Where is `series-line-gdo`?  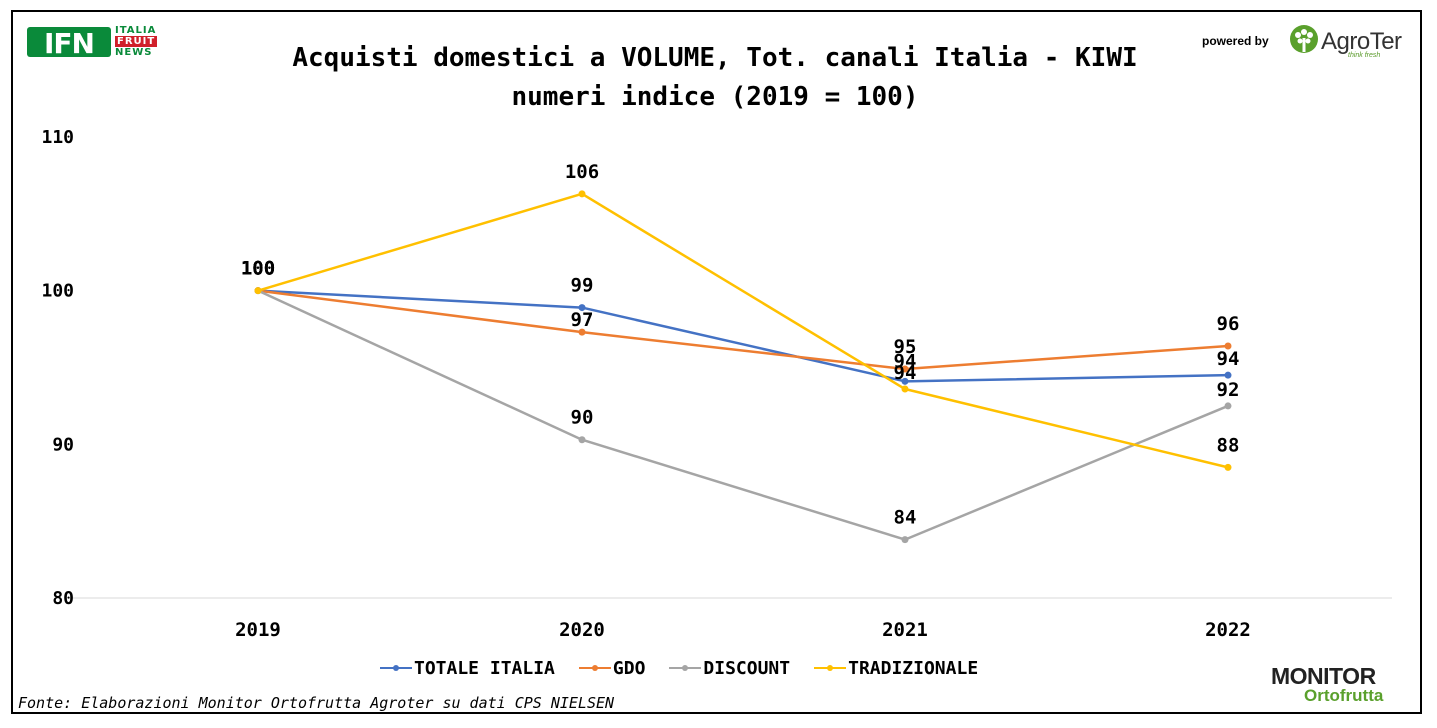 series-line-gdo is located at coordinates (743, 330).